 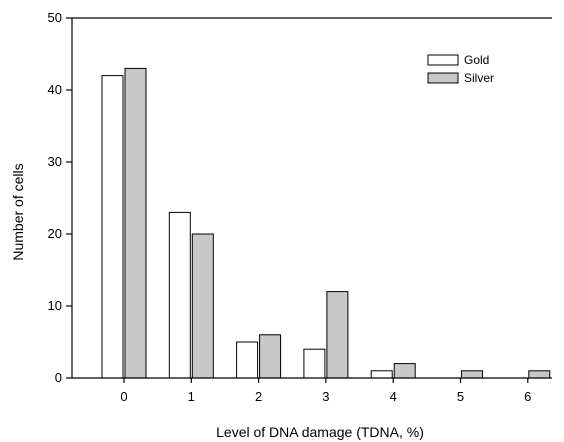 I want to click on x-tick-label-0: 0, so click(x=123, y=396).